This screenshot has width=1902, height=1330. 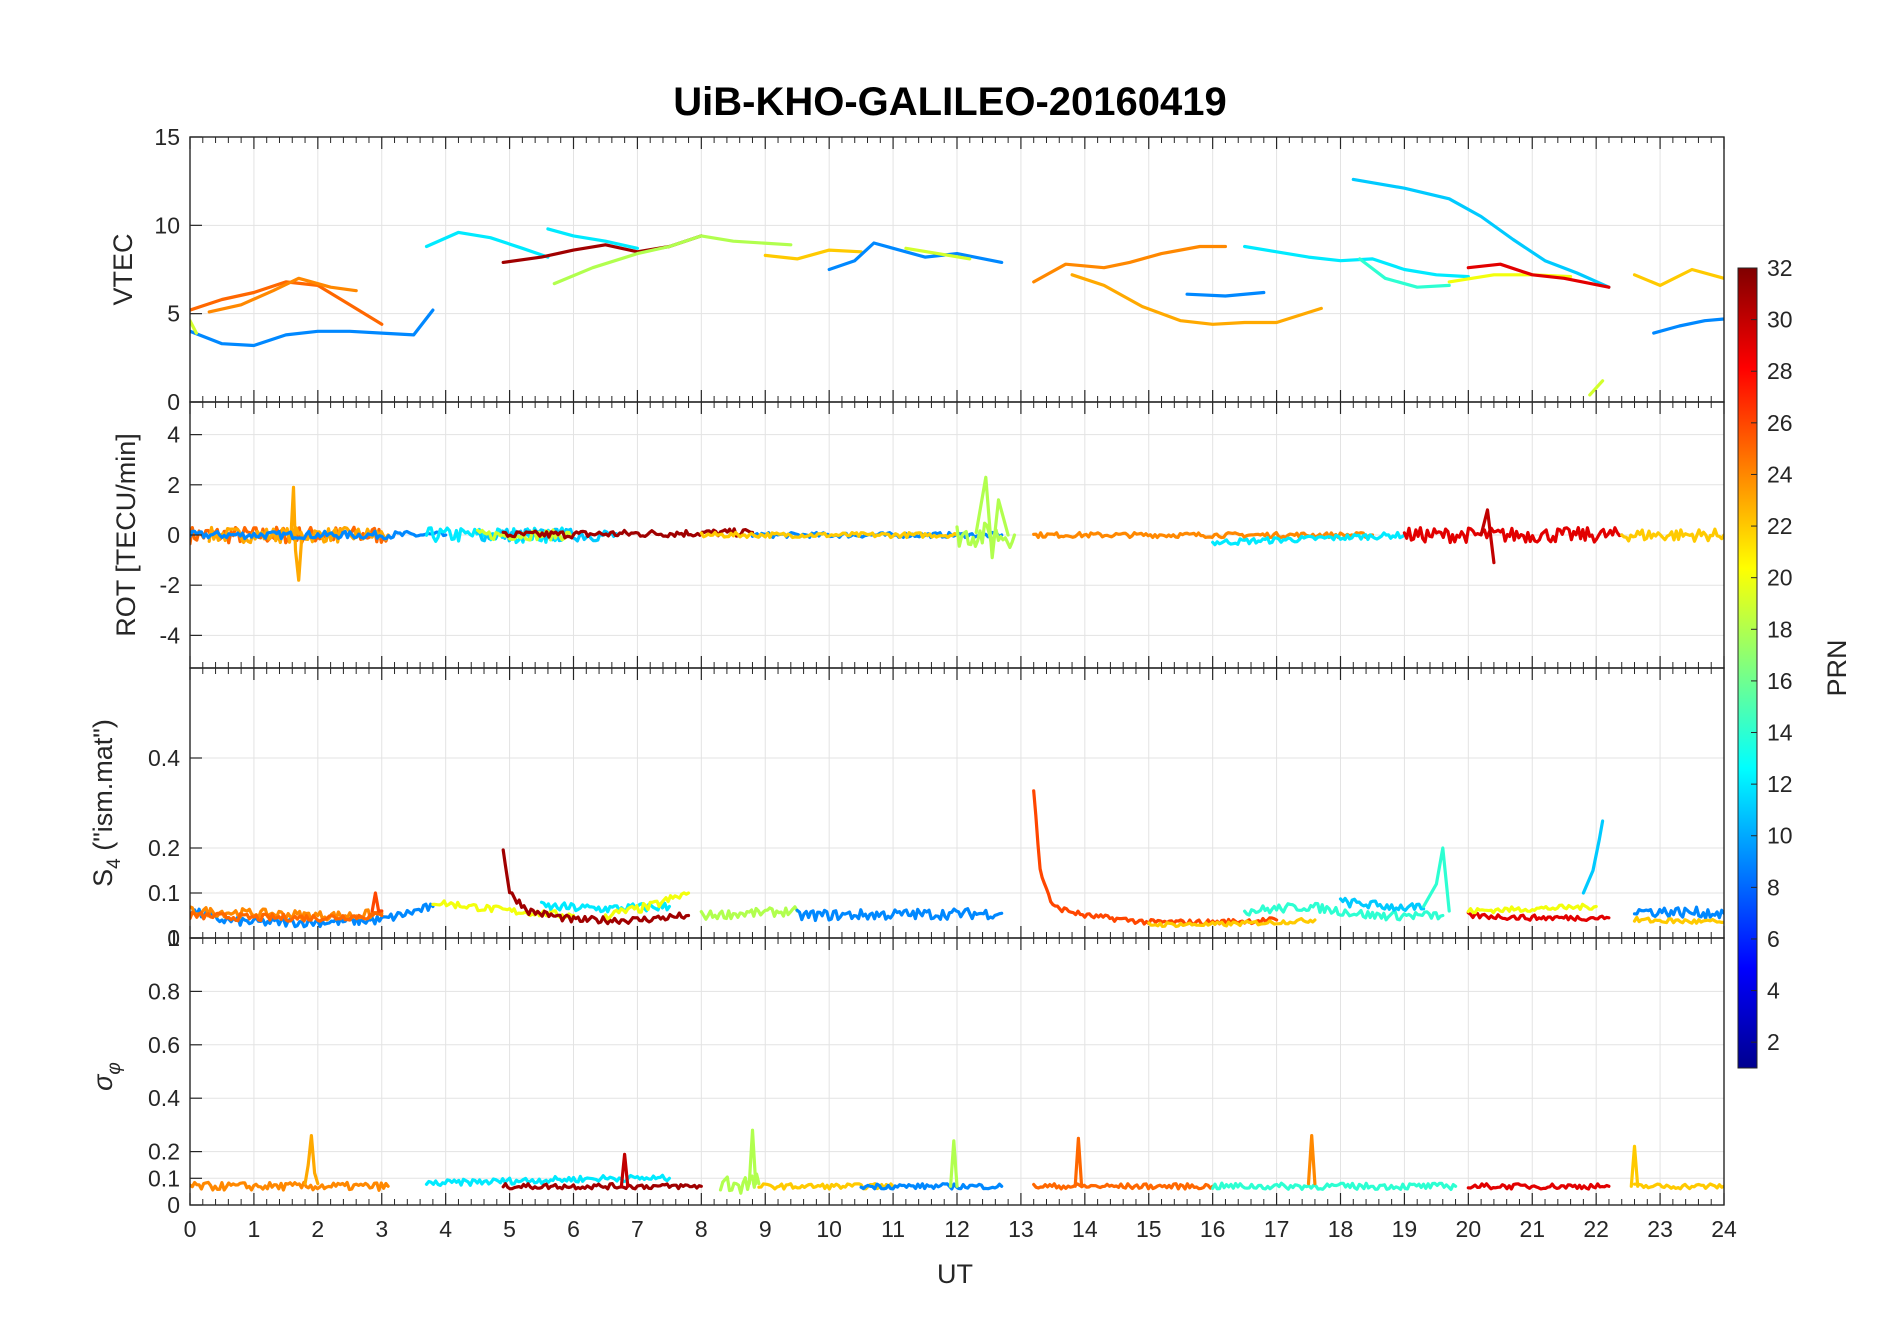 What do you see at coordinates (1780, 371) in the screenshot?
I see `colorbar-tick-label: 28` at bounding box center [1780, 371].